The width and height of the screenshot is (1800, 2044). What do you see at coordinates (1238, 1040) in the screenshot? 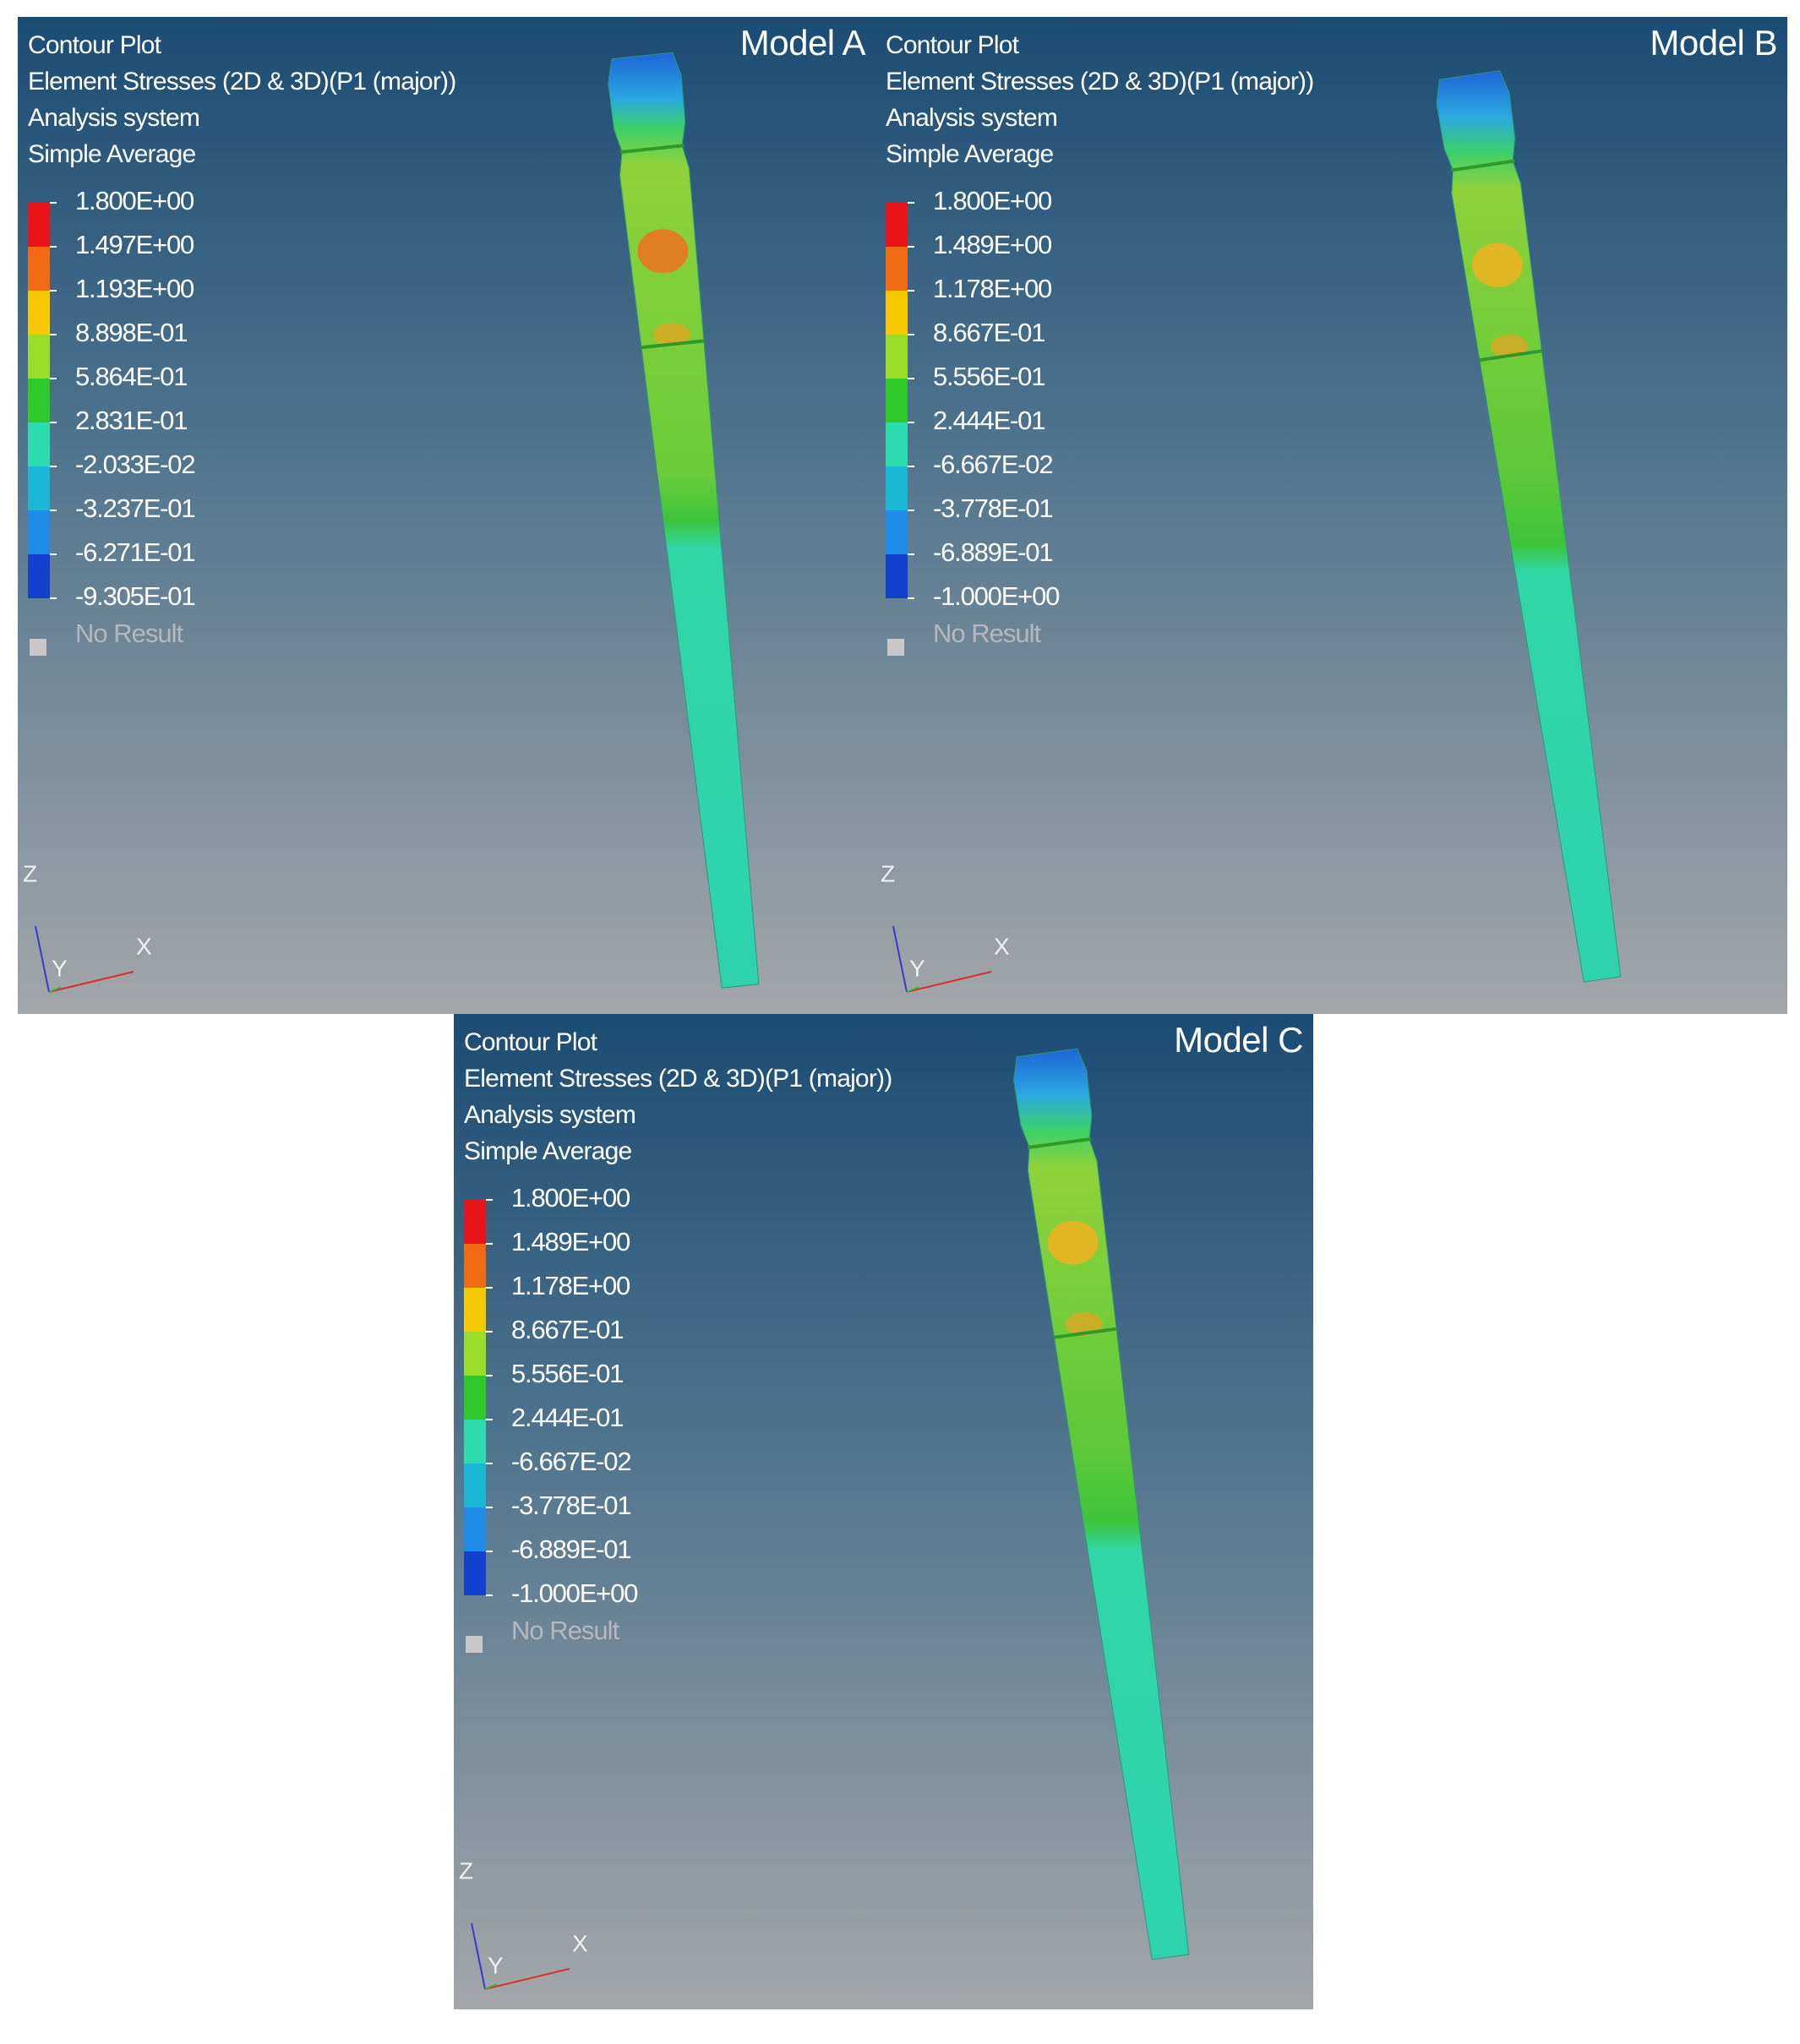
I see `model-label: Model C` at bounding box center [1238, 1040].